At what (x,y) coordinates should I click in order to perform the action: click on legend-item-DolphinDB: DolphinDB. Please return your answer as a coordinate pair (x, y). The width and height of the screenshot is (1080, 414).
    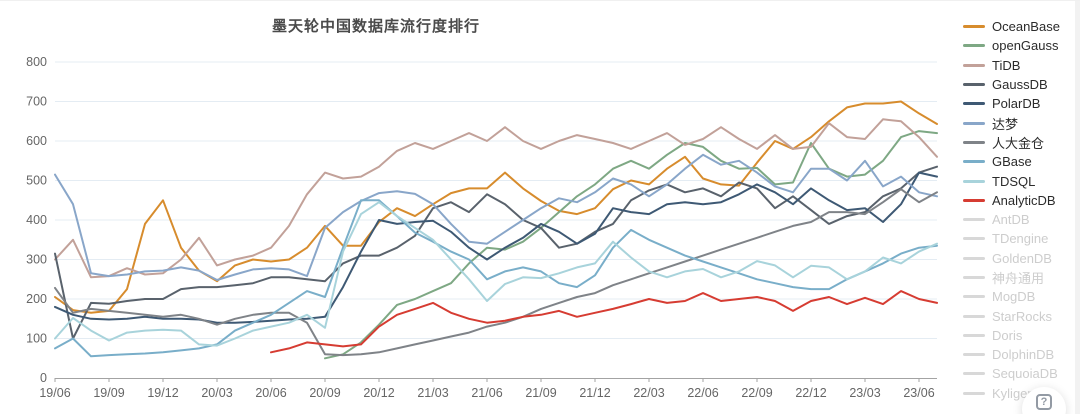
    Looking at the image, I should click on (1019, 354).